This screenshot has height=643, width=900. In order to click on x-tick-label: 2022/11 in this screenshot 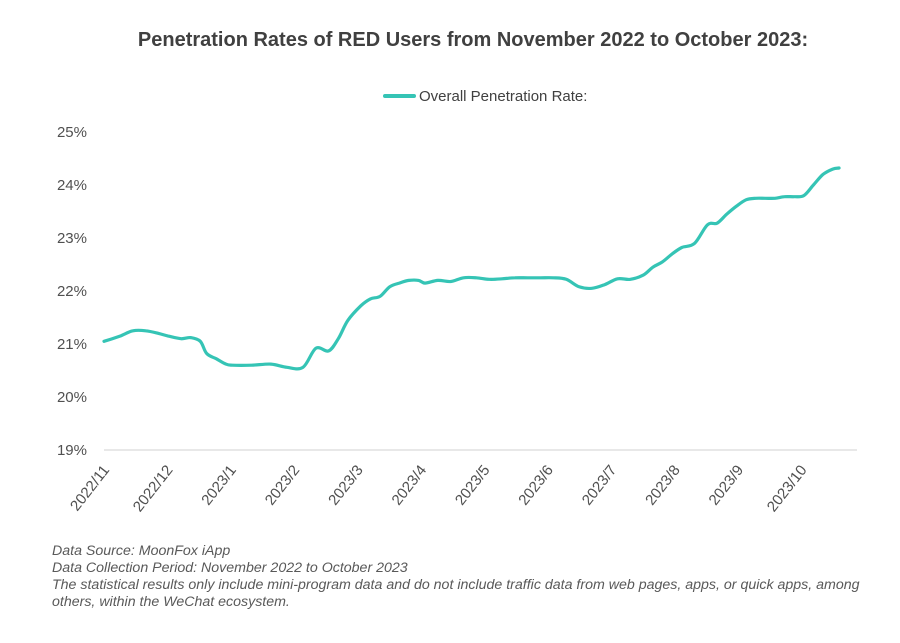, I will do `click(90, 488)`.